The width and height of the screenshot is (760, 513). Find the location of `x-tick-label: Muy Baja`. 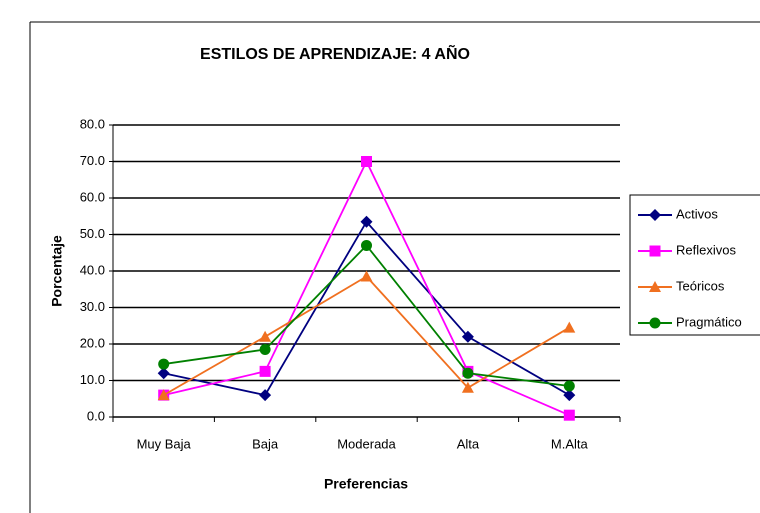

x-tick-label: Muy Baja is located at coordinates (164, 443).